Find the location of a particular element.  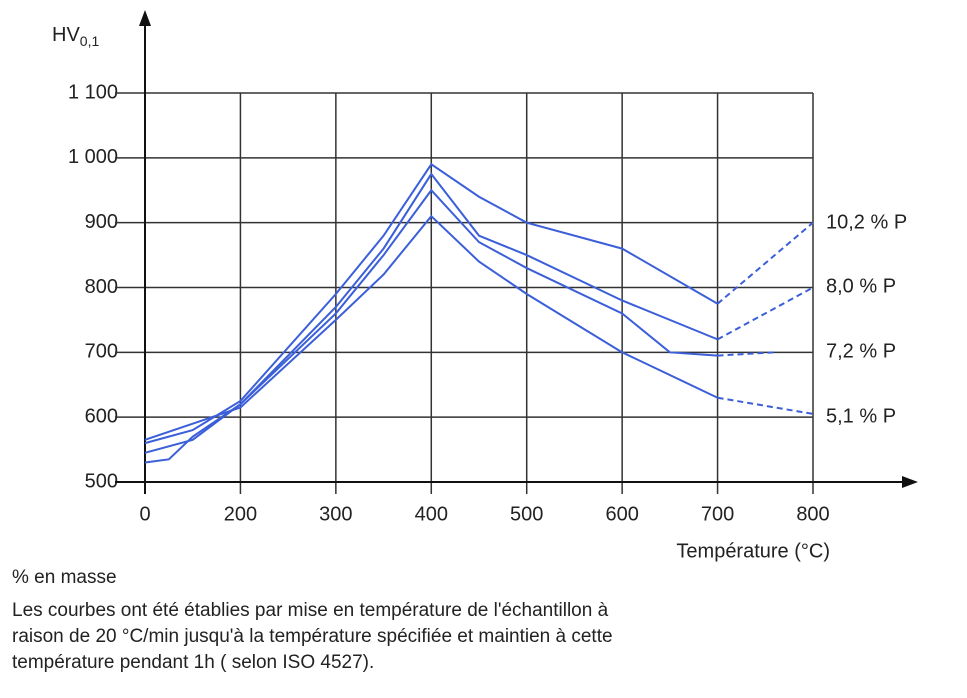

x-tick-label: 600 is located at coordinates (621, 514).